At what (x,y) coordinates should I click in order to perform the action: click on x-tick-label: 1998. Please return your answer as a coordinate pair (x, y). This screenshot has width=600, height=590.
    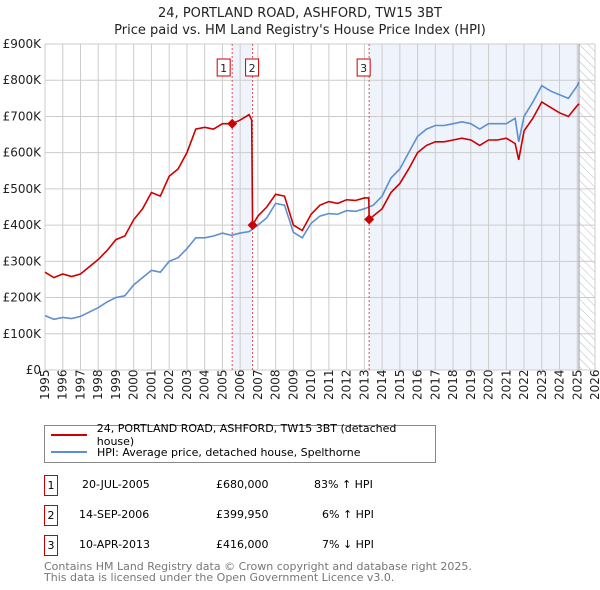
    Looking at the image, I should click on (98, 384).